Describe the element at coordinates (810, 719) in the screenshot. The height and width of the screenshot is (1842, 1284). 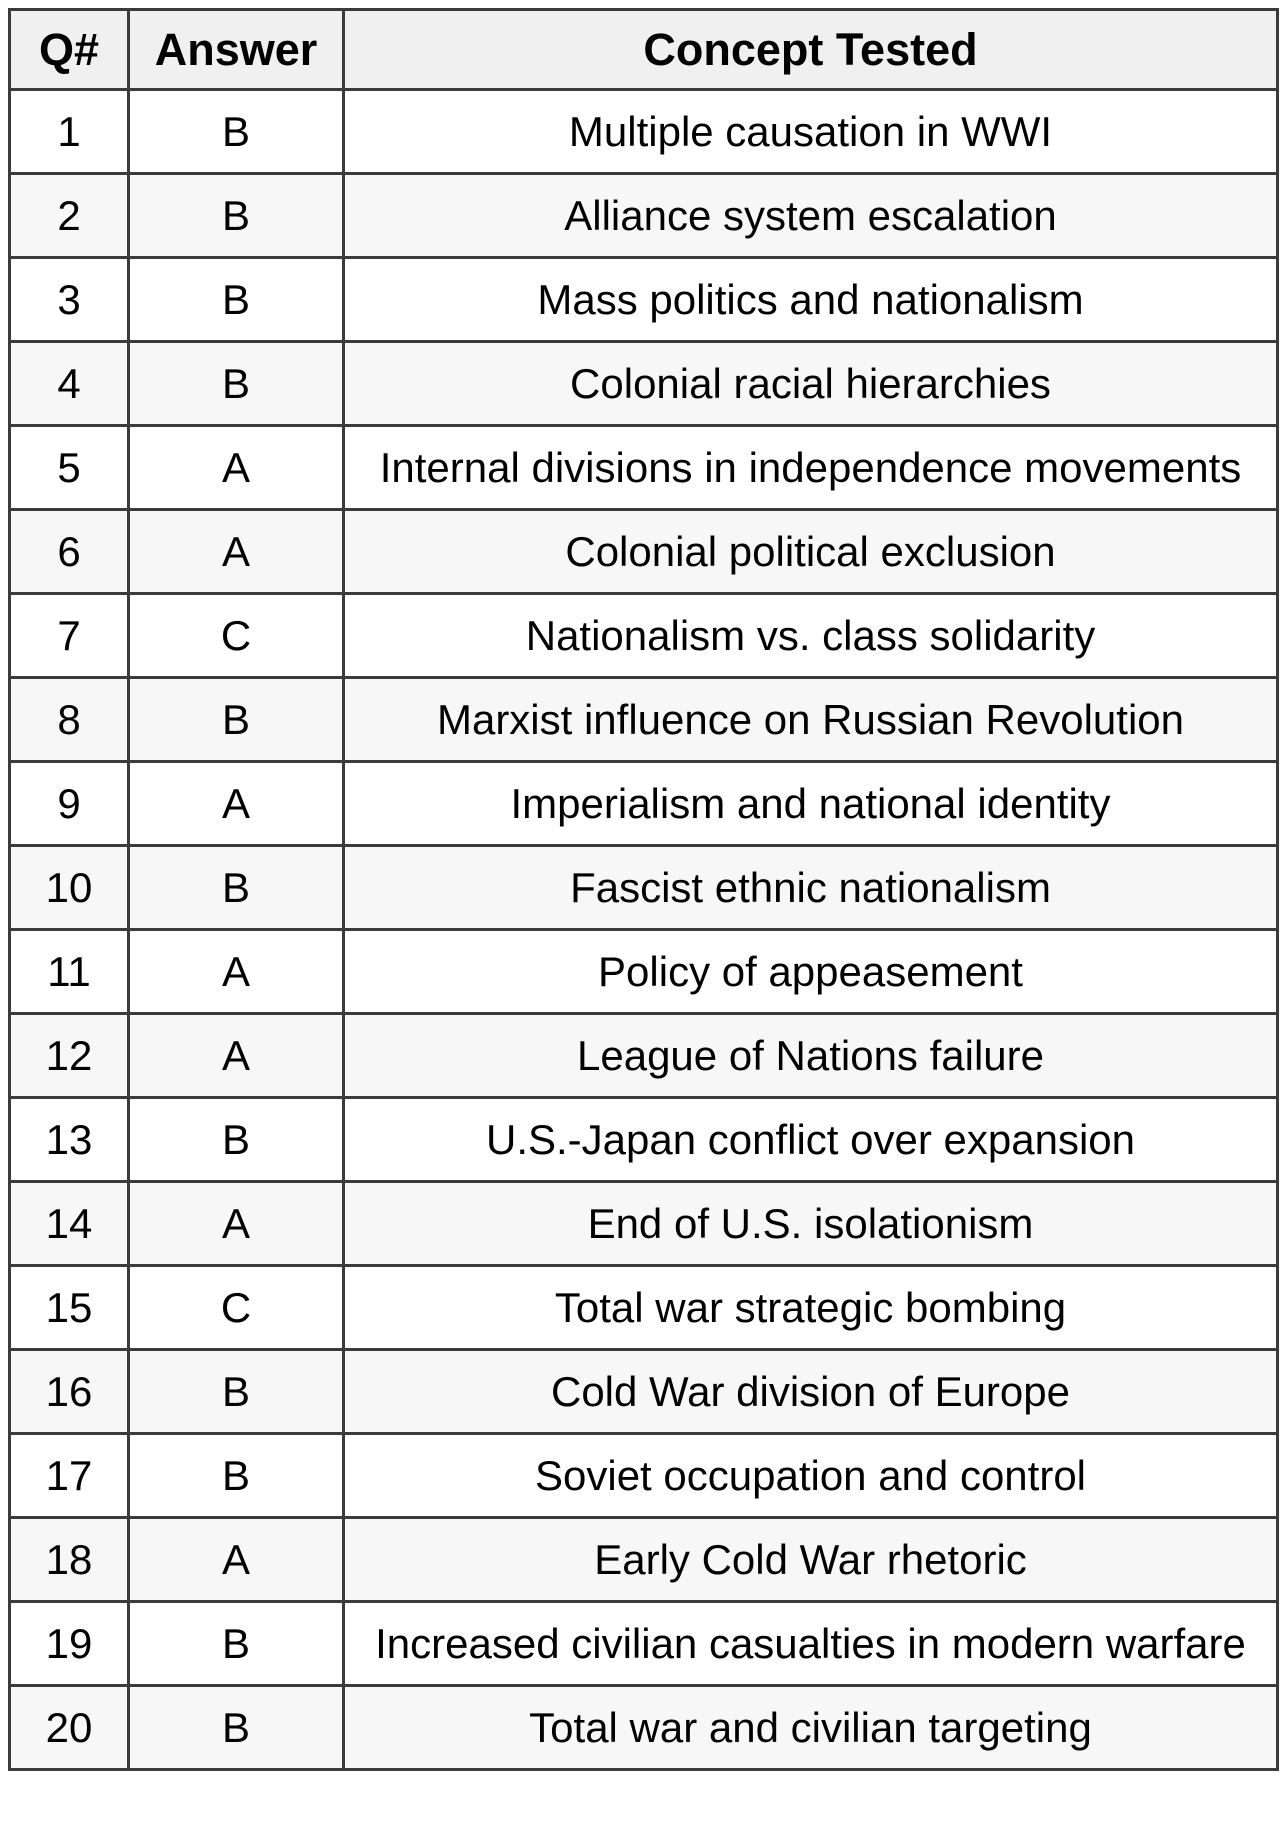
I see `concept-cell: Marxist influence on Russian Revolution` at that location.